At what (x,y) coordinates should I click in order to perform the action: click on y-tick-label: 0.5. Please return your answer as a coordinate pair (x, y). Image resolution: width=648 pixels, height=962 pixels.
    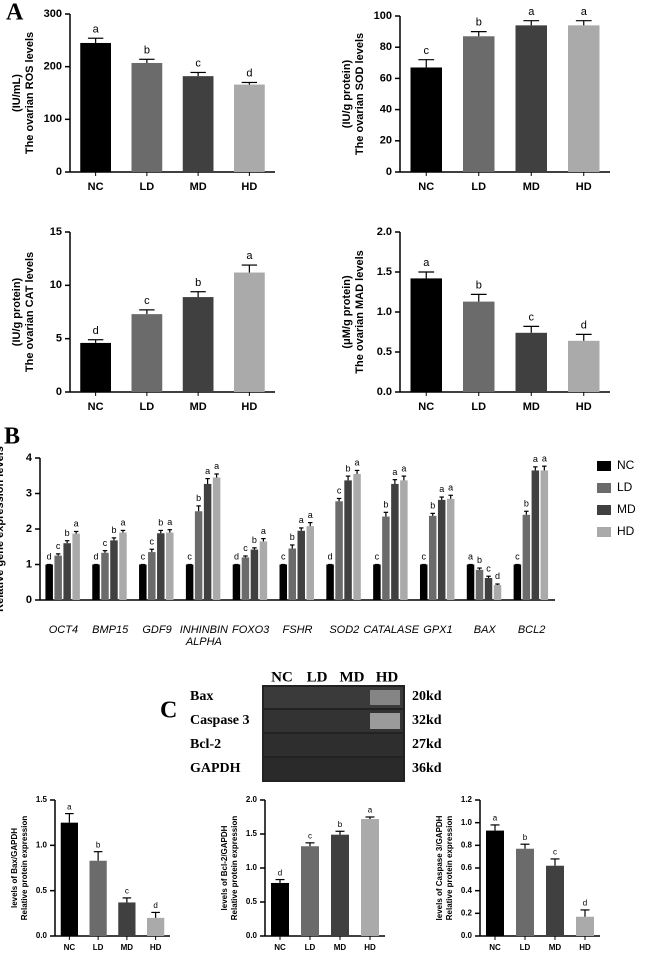
    Looking at the image, I should click on (252, 901).